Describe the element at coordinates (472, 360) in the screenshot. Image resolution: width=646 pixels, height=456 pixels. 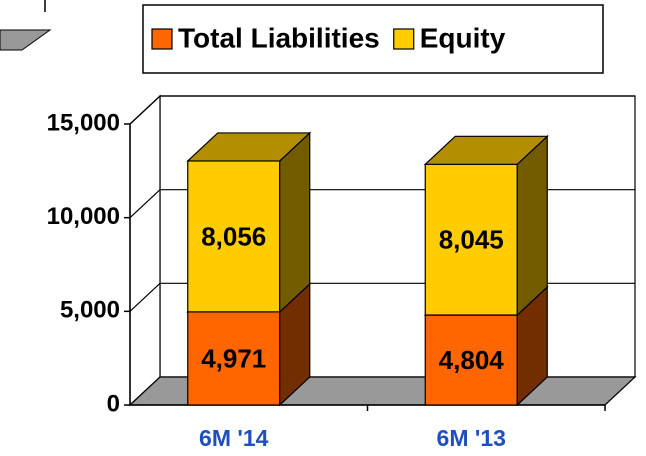
I see `data-label: 4,804` at that location.